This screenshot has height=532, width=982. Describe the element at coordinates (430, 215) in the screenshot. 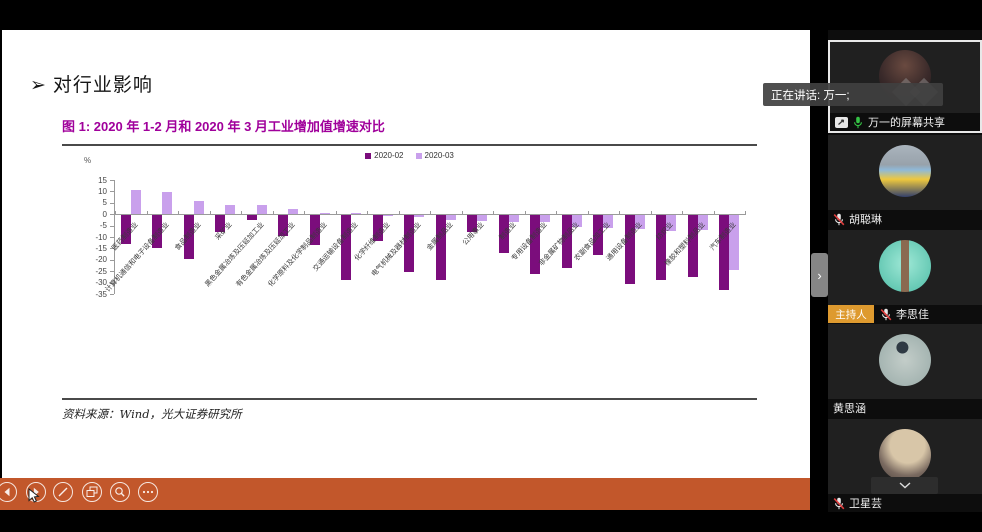

I see `x-axis-line` at that location.